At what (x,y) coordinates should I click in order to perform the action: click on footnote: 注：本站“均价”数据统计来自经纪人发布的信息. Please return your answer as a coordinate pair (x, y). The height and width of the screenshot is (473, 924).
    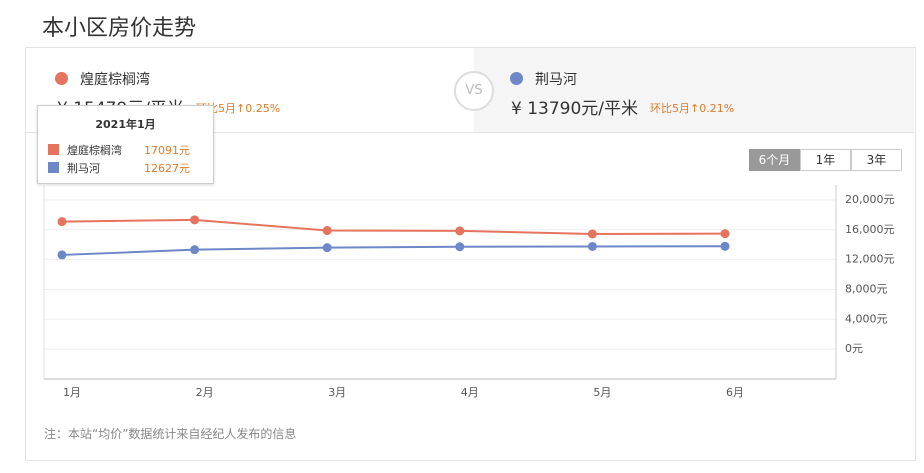
    Looking at the image, I should click on (170, 434).